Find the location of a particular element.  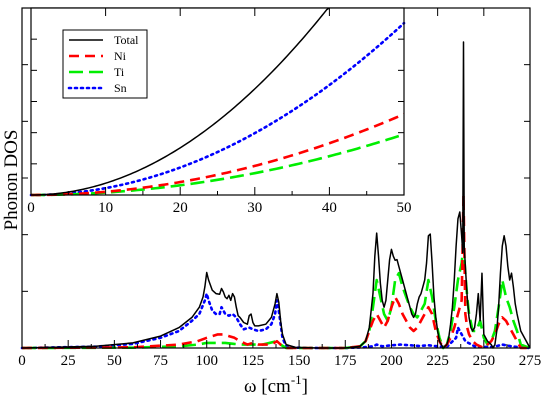

legend-entries: Total Ni Ti Sn is located at coordinates (103, 64).